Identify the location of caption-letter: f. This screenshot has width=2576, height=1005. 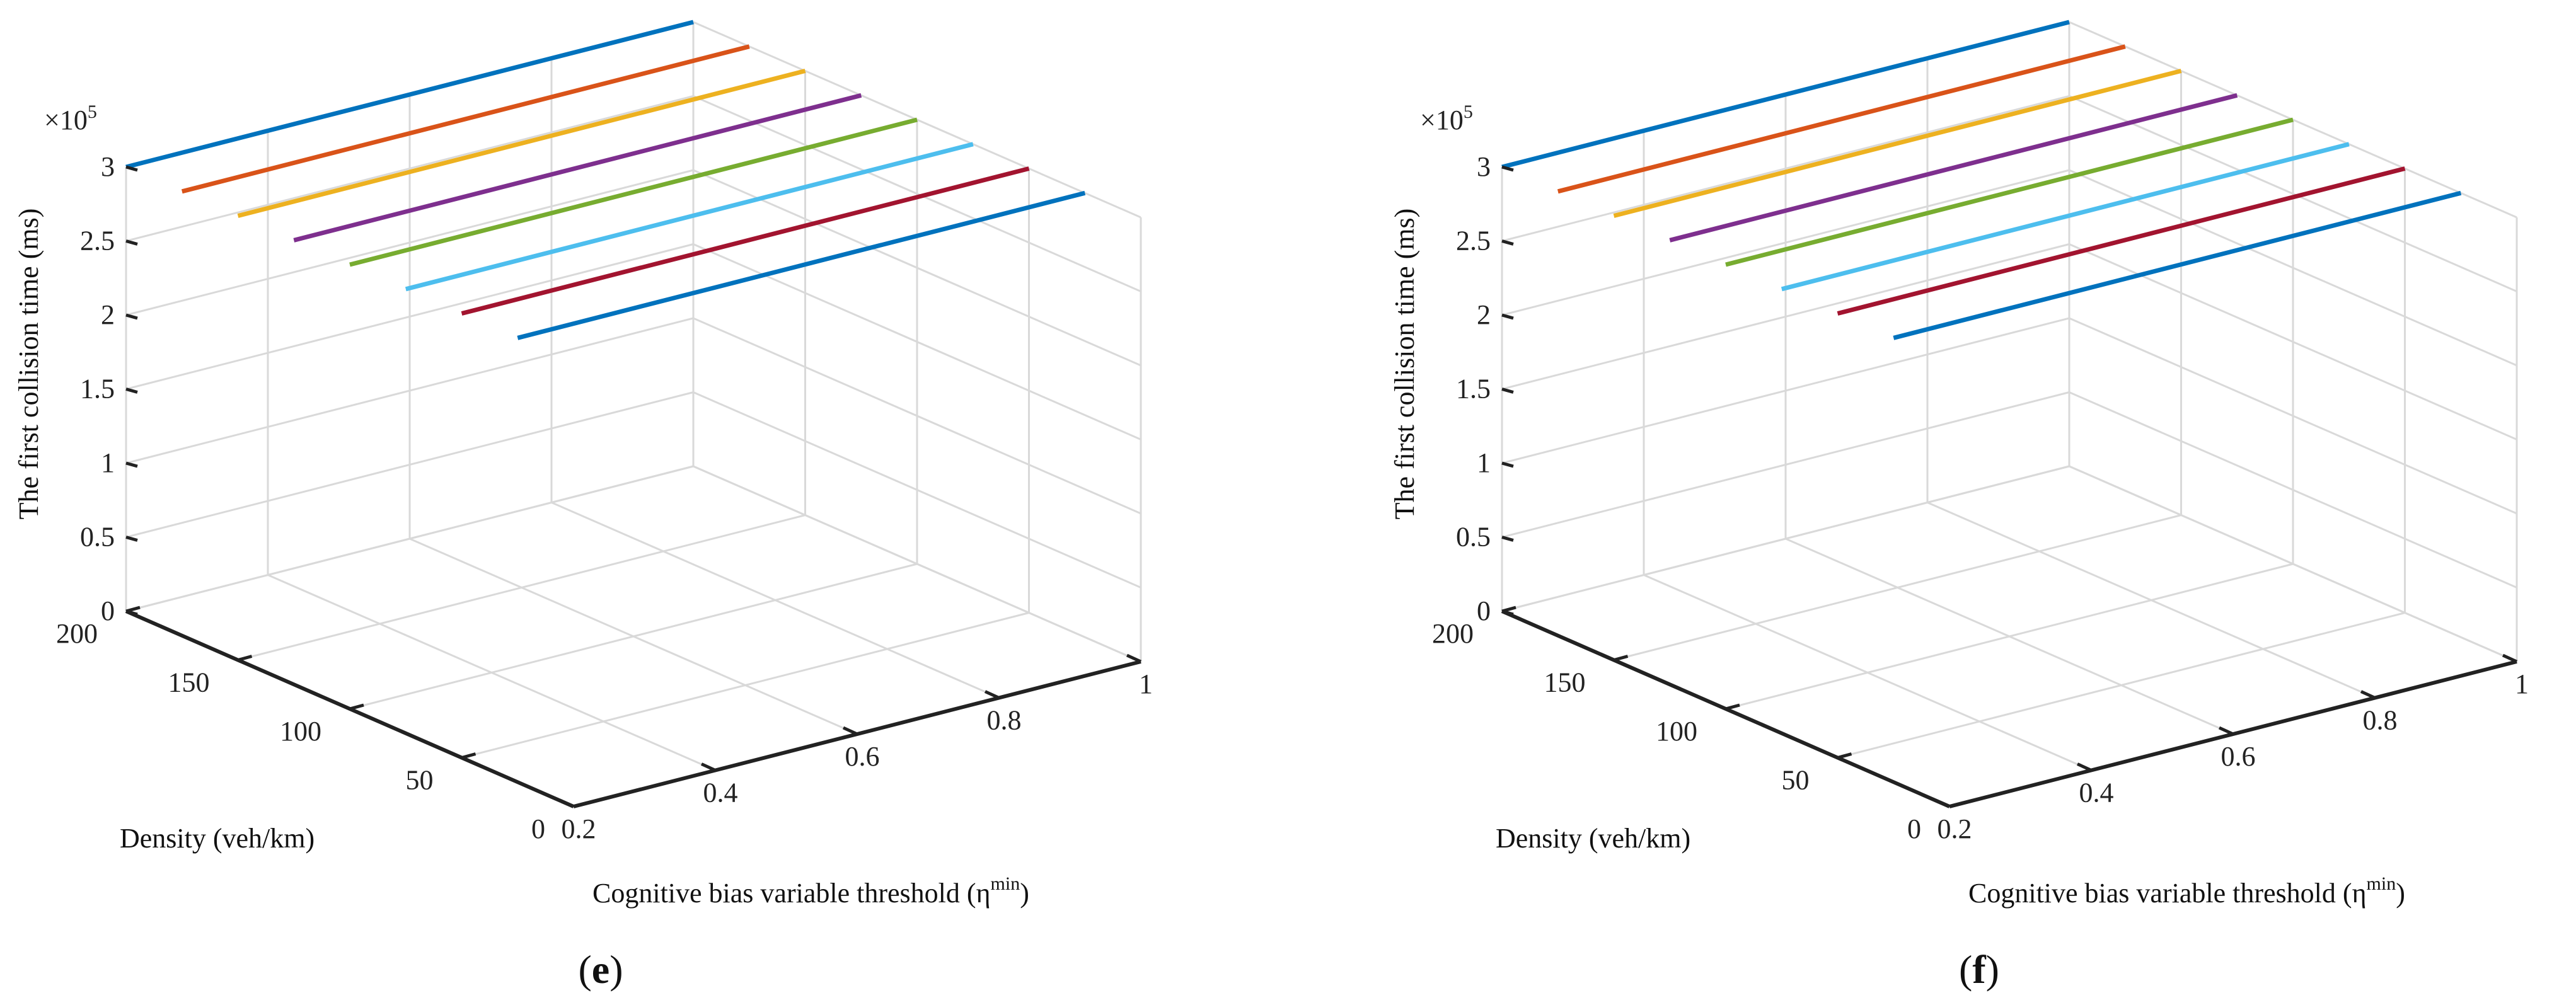
(1979, 969).